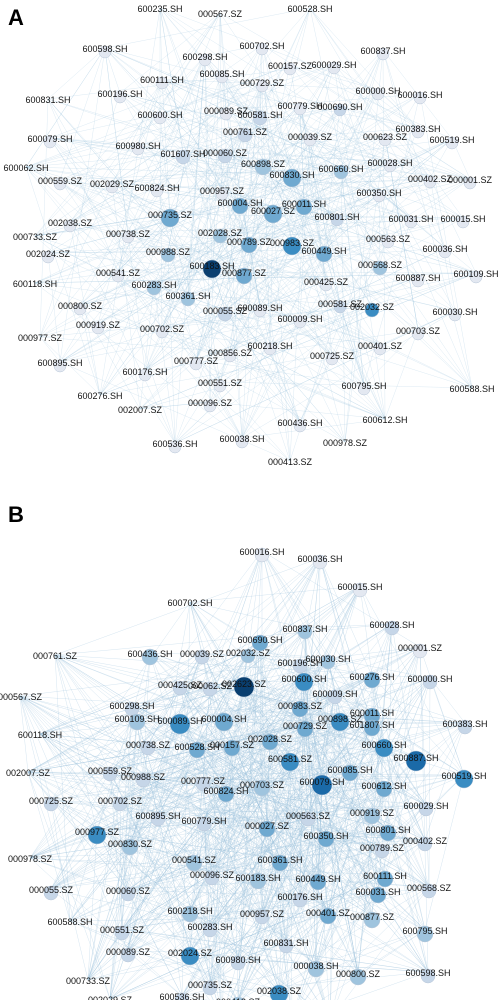  I want to click on node-600612-sh: 600612.SH, so click(384, 789).